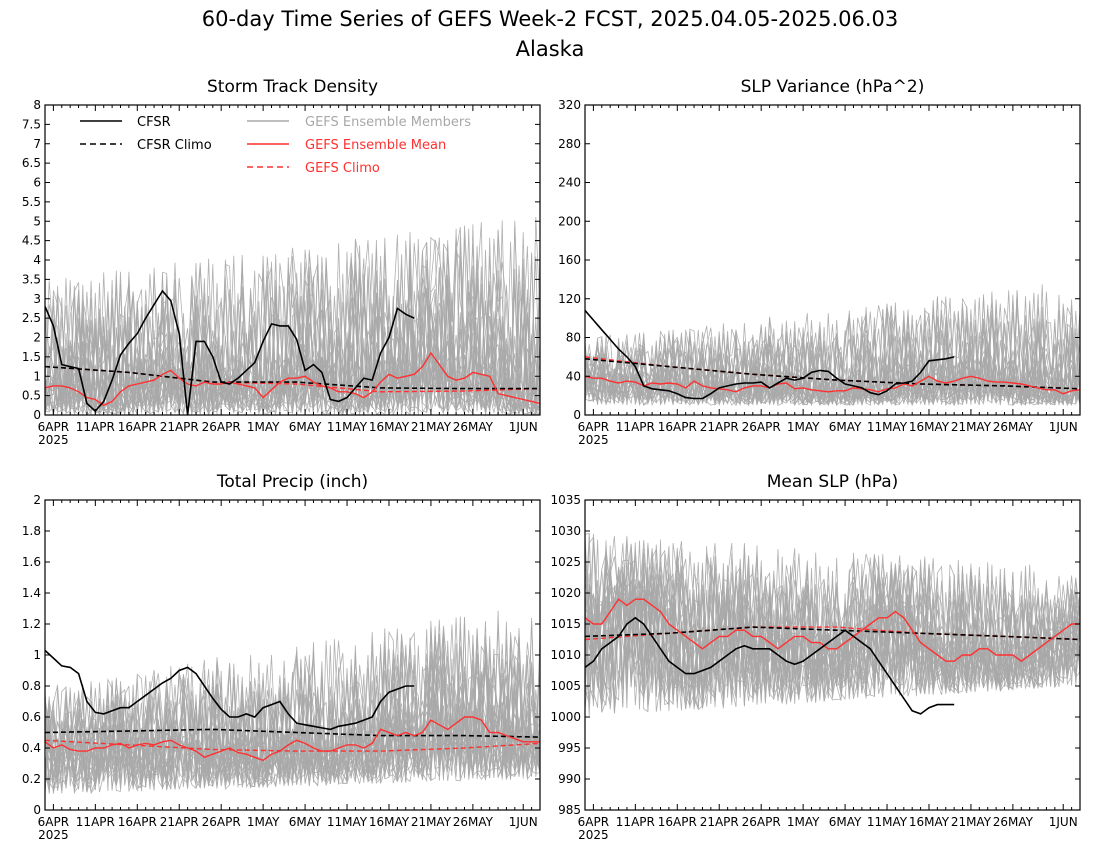 This screenshot has width=1100, height=850. Describe the element at coordinates (292, 745) in the screenshot. I see `series-gefs-climo` at that location.